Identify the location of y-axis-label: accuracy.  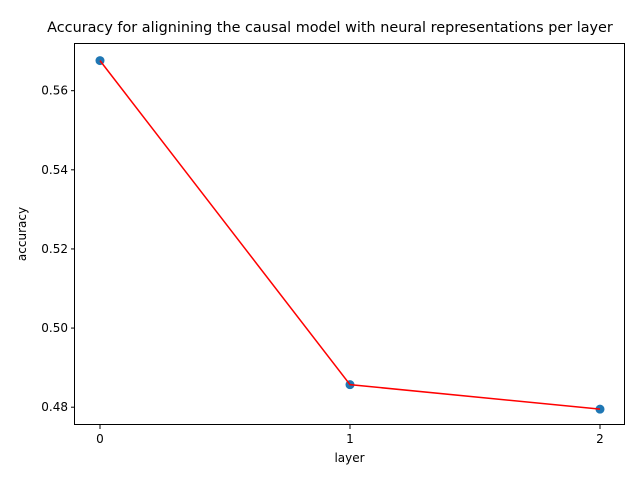
(22, 234).